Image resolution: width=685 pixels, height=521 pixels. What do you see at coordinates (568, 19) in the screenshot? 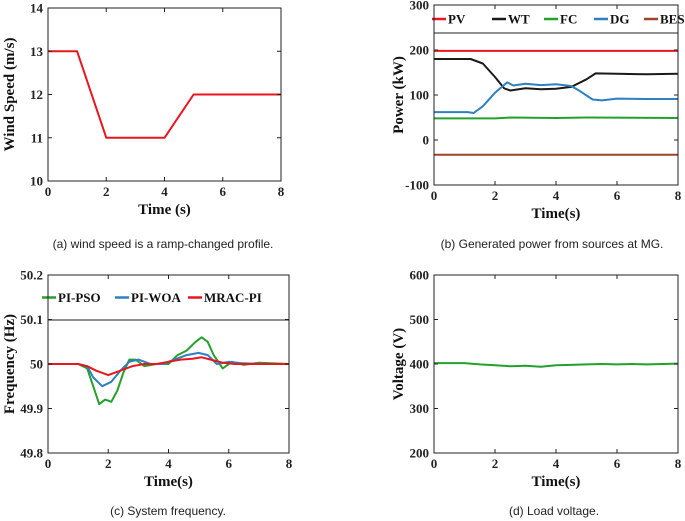
I see `legend-label-fc: FC` at bounding box center [568, 19].